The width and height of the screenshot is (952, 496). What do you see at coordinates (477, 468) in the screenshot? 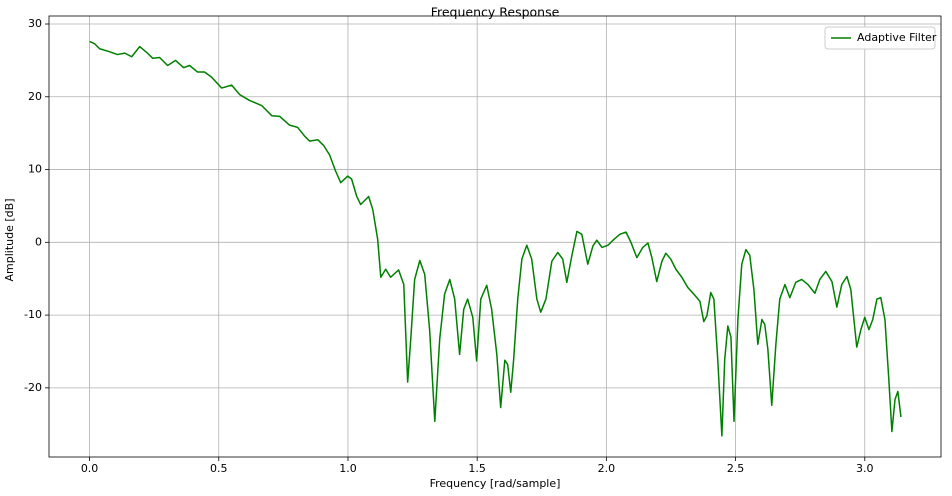
I see `x-tick-label: 1.5` at bounding box center [477, 468].